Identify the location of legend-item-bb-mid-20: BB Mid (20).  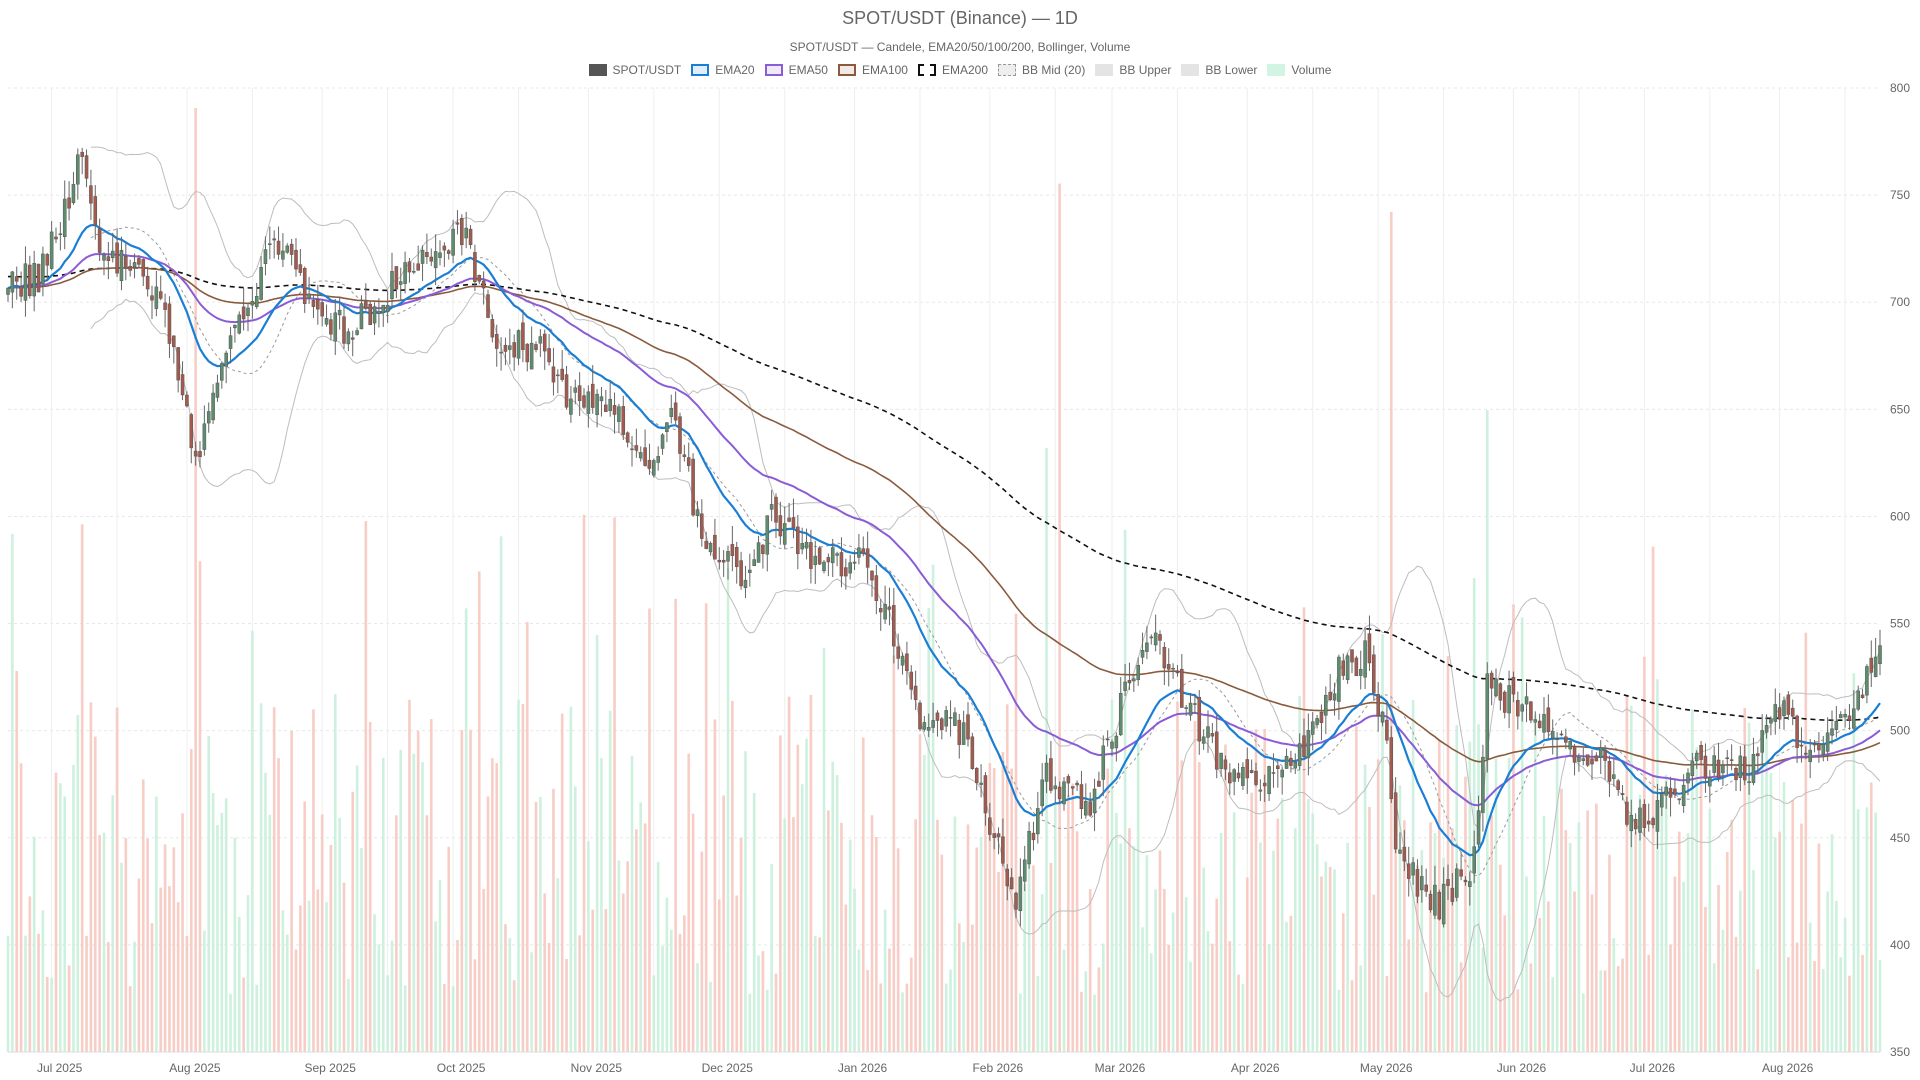
(1041, 70).